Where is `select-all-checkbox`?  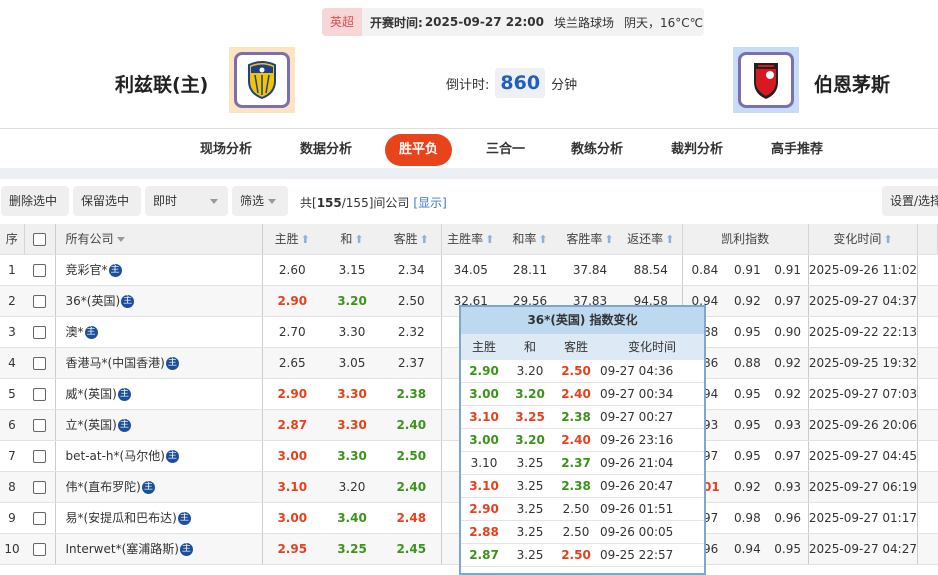 select-all-checkbox is located at coordinates (40, 239).